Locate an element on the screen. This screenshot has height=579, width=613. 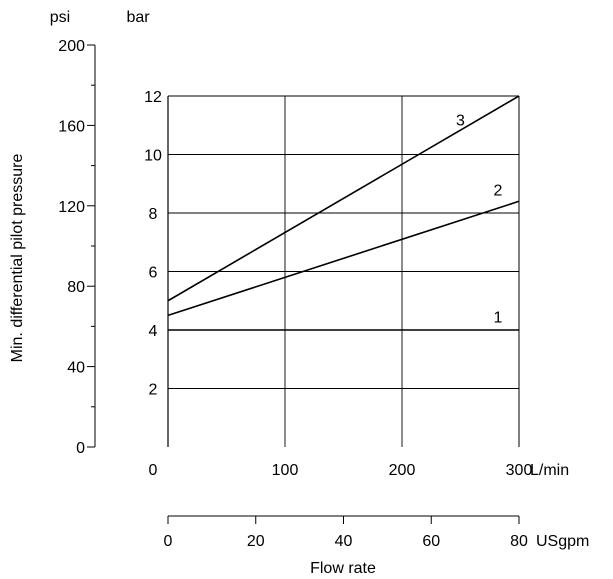
psi-tick-label: 0 is located at coordinates (80, 448).